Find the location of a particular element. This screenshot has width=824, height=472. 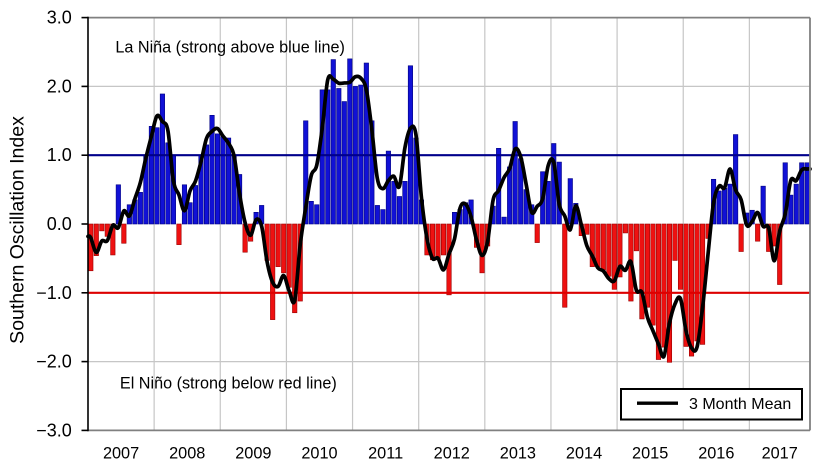

svg-text: 2010 is located at coordinates (319, 453).